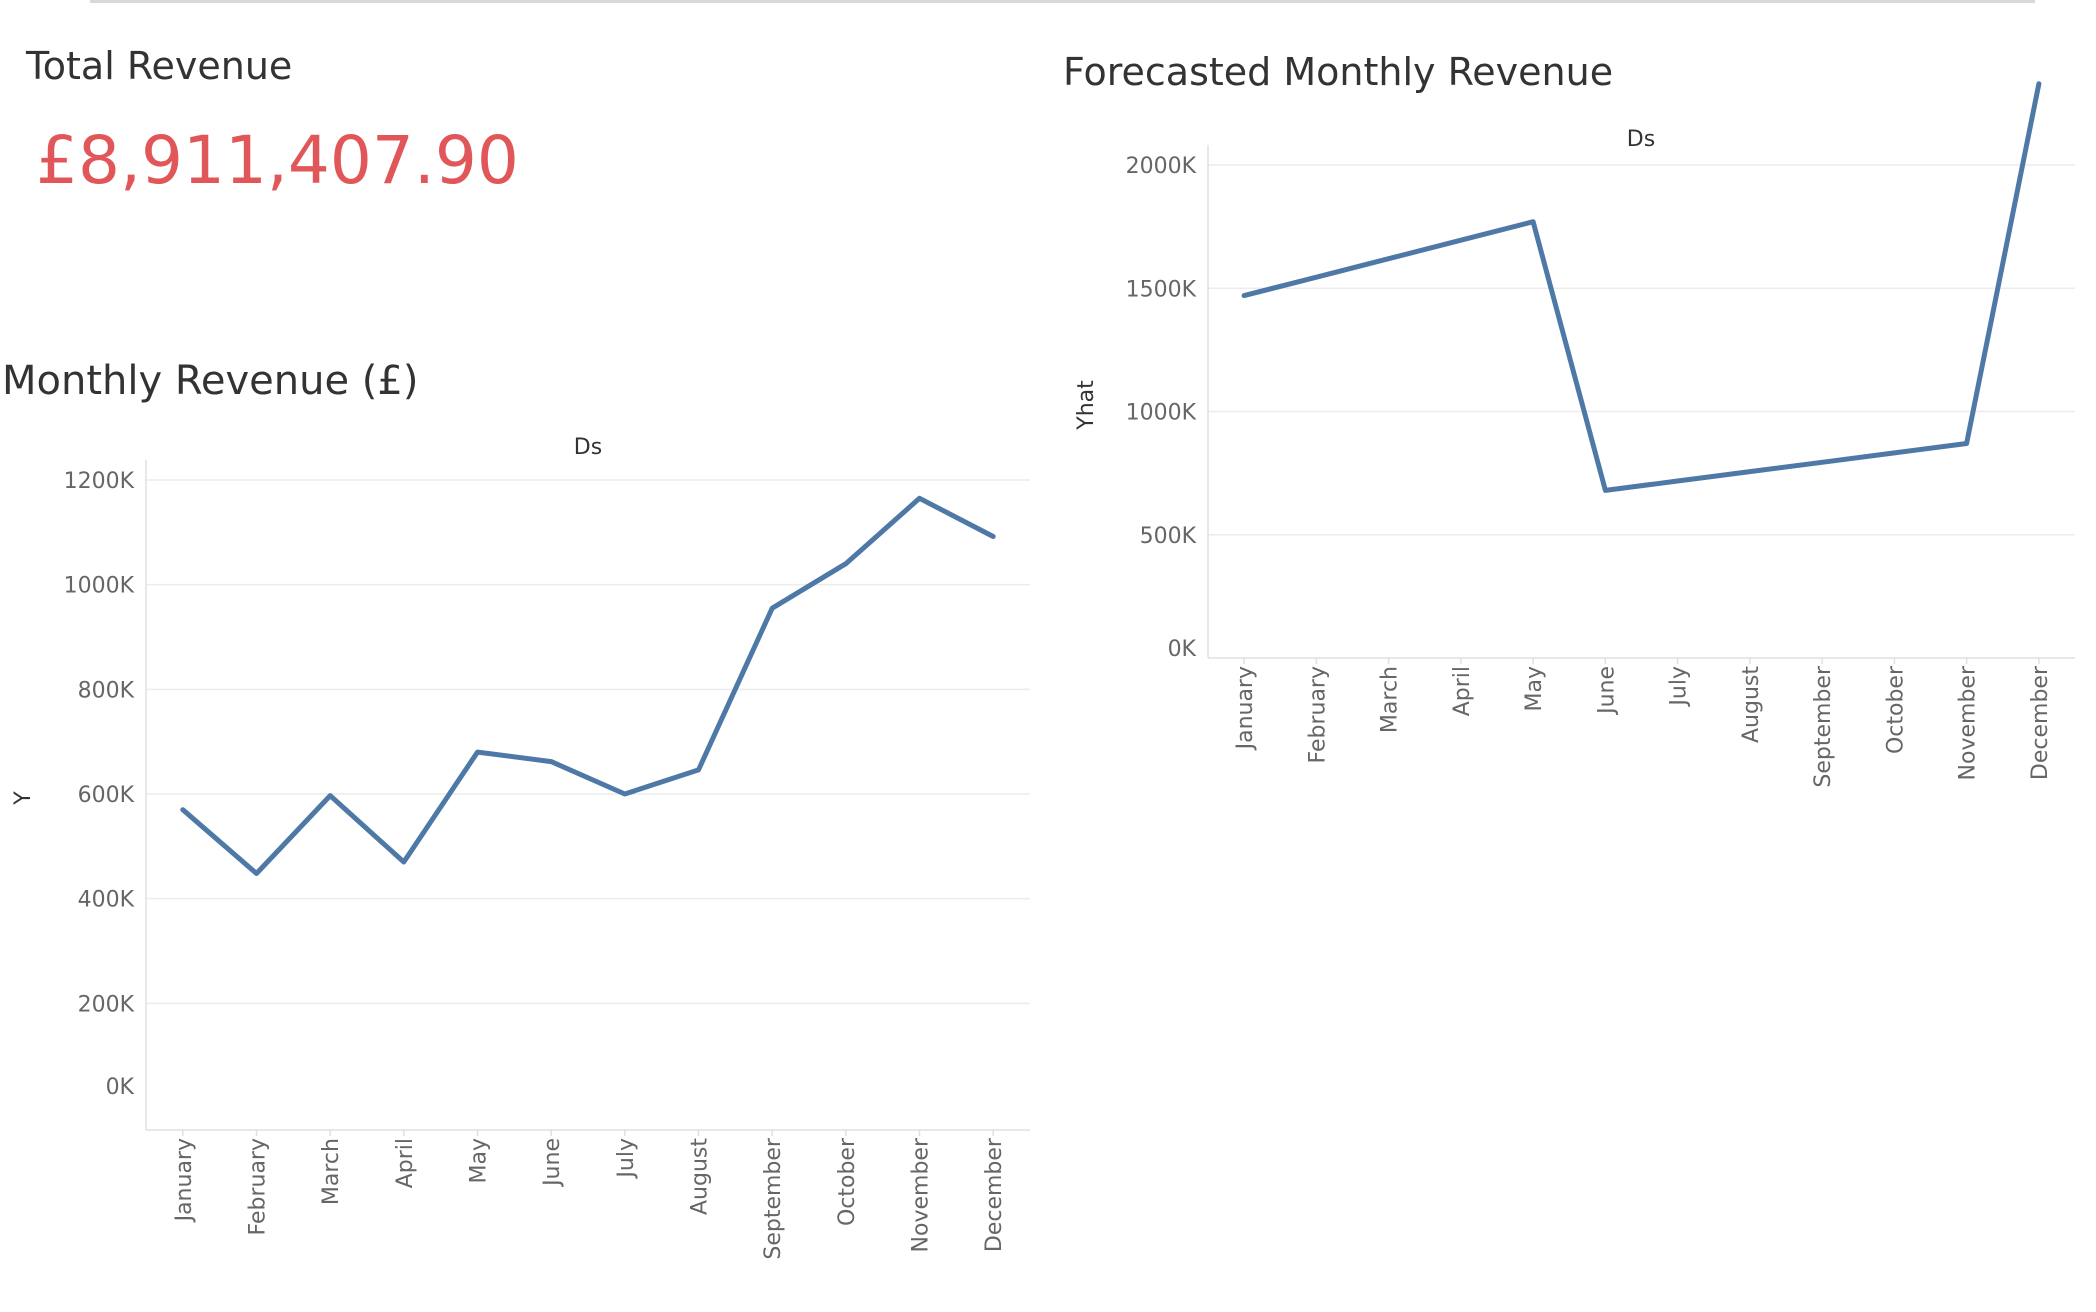 The width and height of the screenshot is (2096, 1312). What do you see at coordinates (106, 795) in the screenshot?
I see `y-tick-label: 600K` at bounding box center [106, 795].